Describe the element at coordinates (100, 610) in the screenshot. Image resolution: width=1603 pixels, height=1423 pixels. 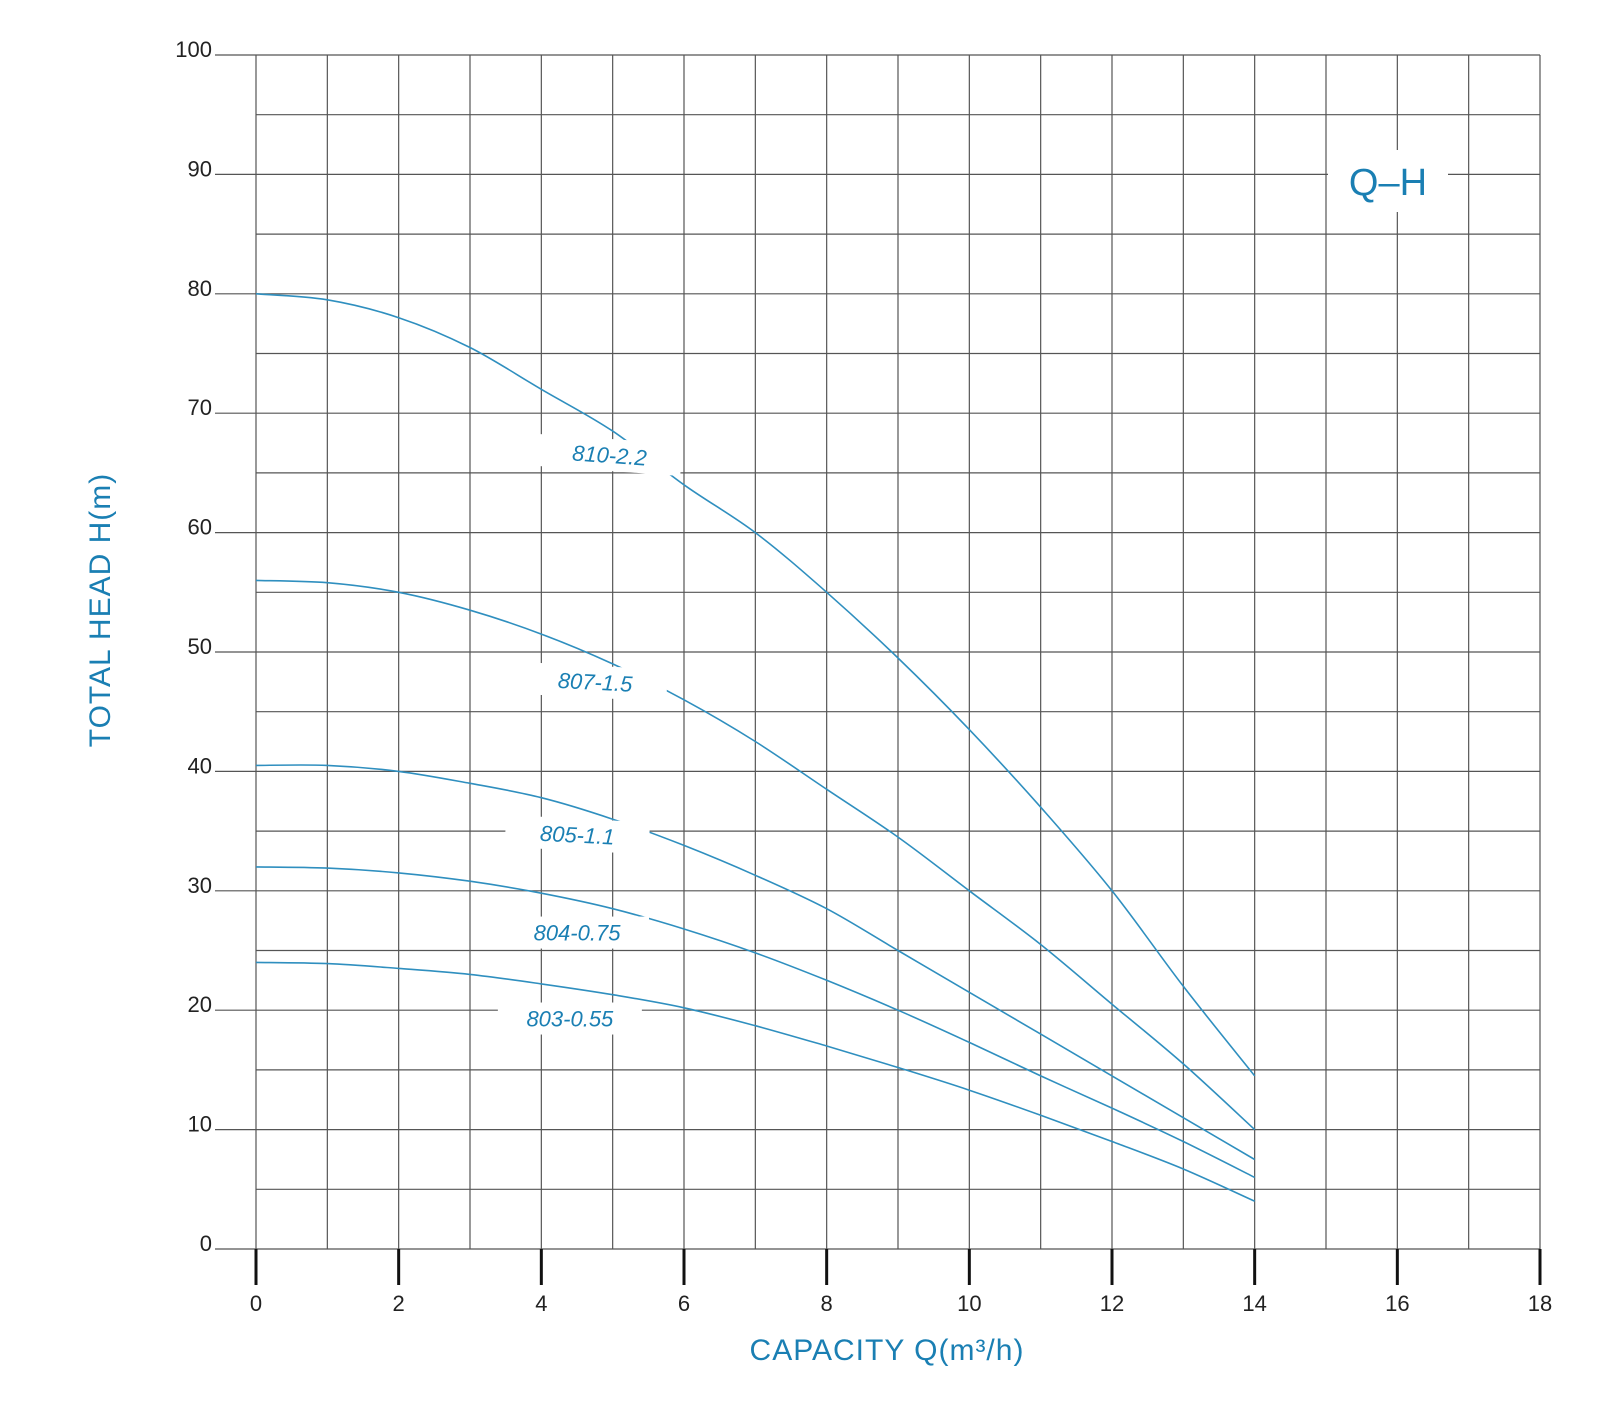
I see `y-axis-title: TOTAL HEAD H(m)` at that location.